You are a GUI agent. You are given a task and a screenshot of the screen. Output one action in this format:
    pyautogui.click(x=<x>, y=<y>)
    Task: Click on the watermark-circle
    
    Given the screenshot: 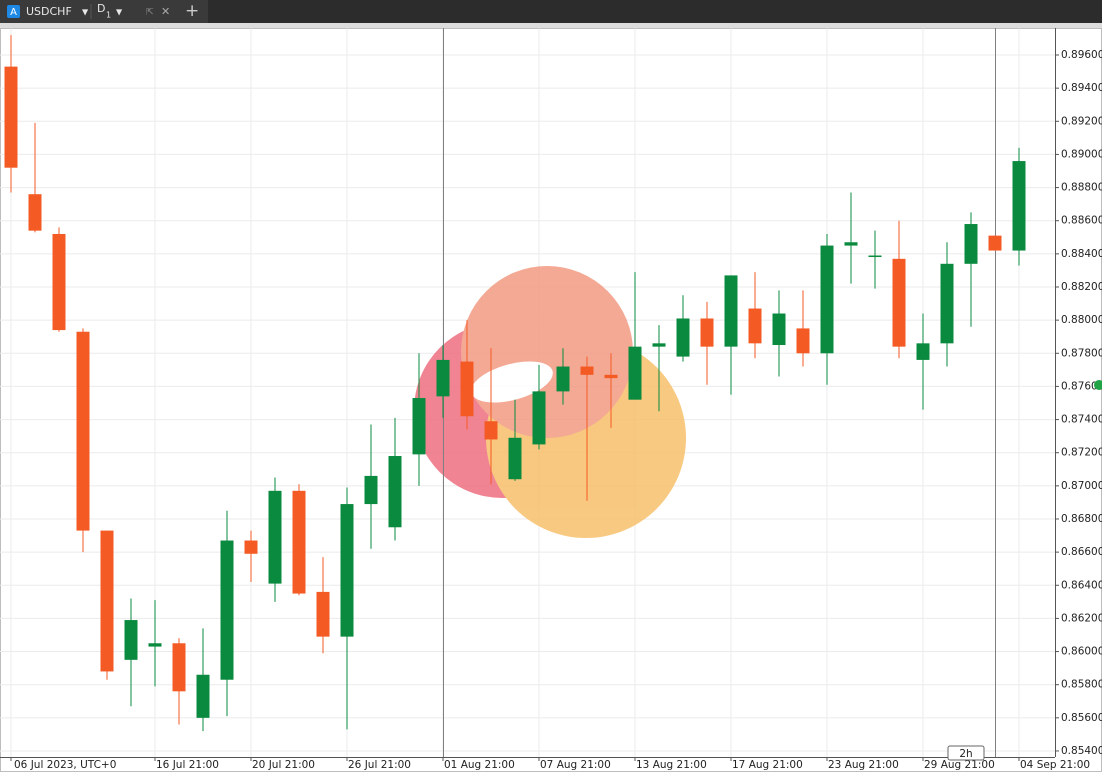 What is the action you would take?
    pyautogui.click(x=547, y=352)
    